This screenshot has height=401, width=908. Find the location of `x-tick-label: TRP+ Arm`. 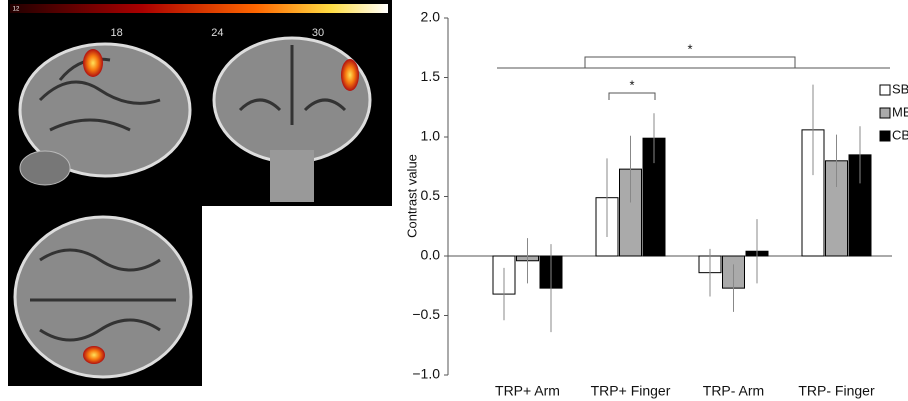

x-tick-label: TRP+ Arm is located at coordinates (527, 391).